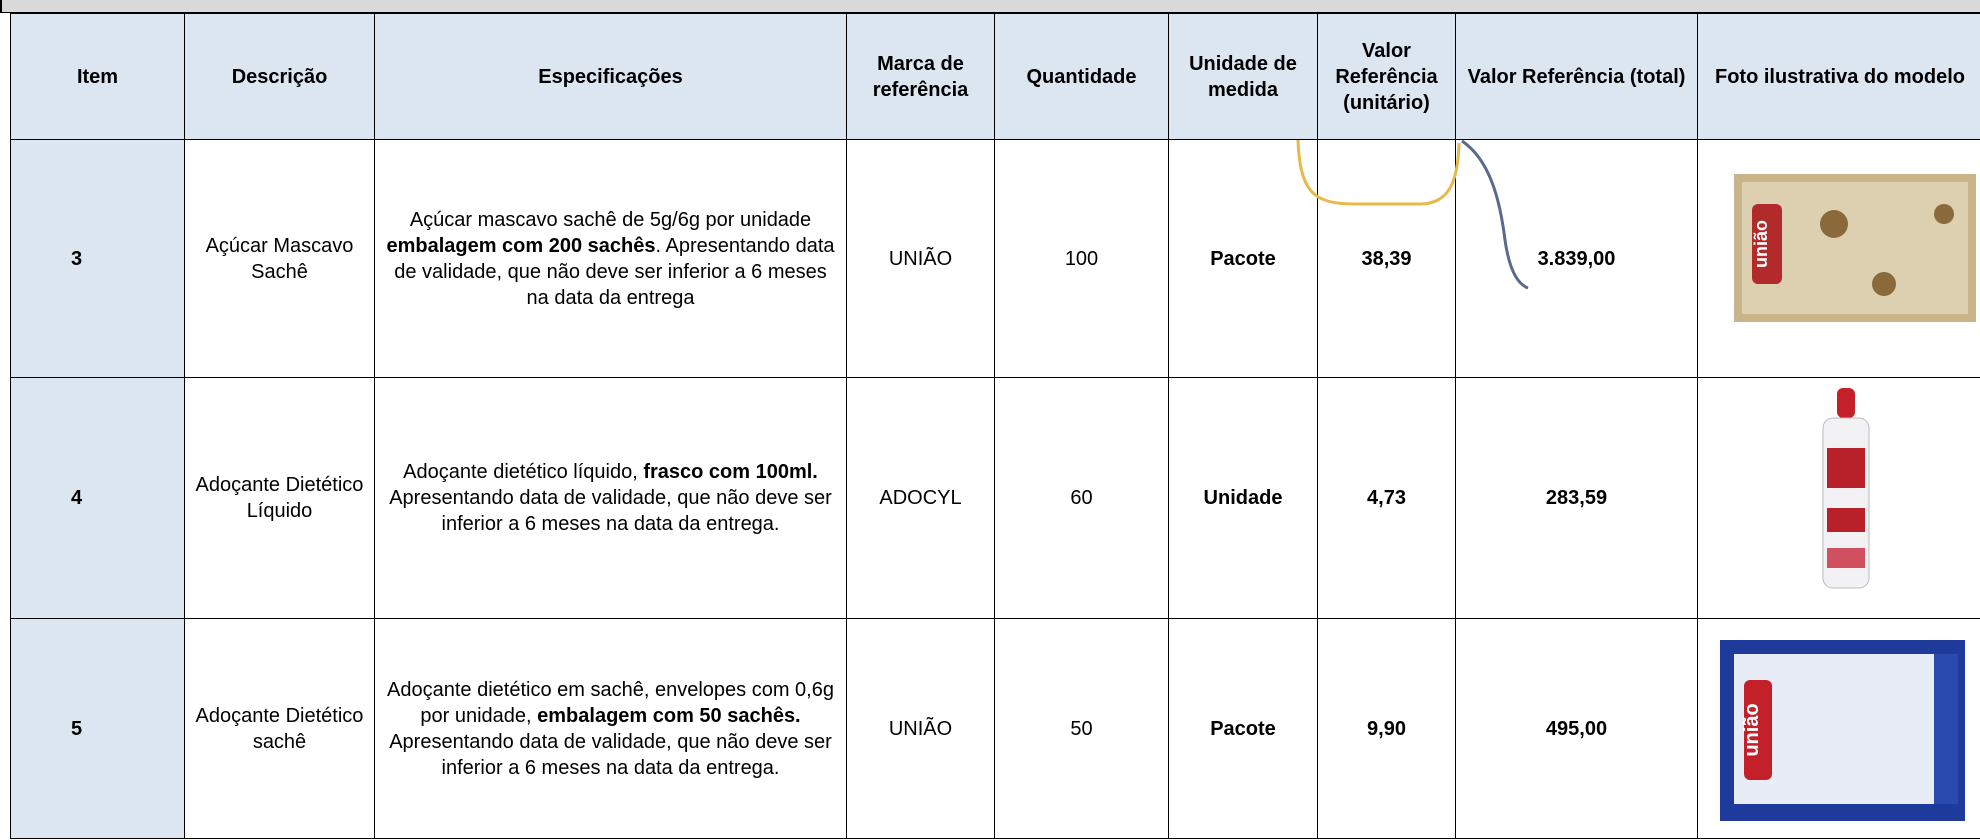  I want to click on column-header: Valor Referência (total), so click(1576, 76).